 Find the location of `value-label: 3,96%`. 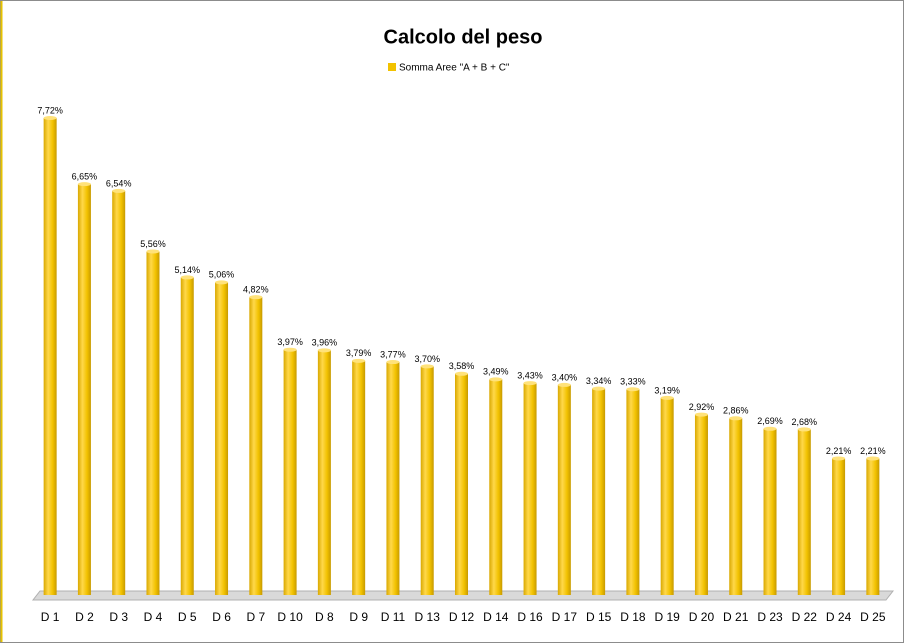

value-label: 3,96% is located at coordinates (325, 343).